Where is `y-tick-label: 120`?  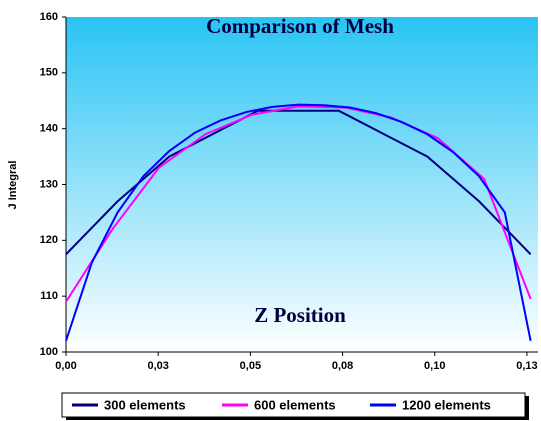 y-tick-label: 120 is located at coordinates (49, 240).